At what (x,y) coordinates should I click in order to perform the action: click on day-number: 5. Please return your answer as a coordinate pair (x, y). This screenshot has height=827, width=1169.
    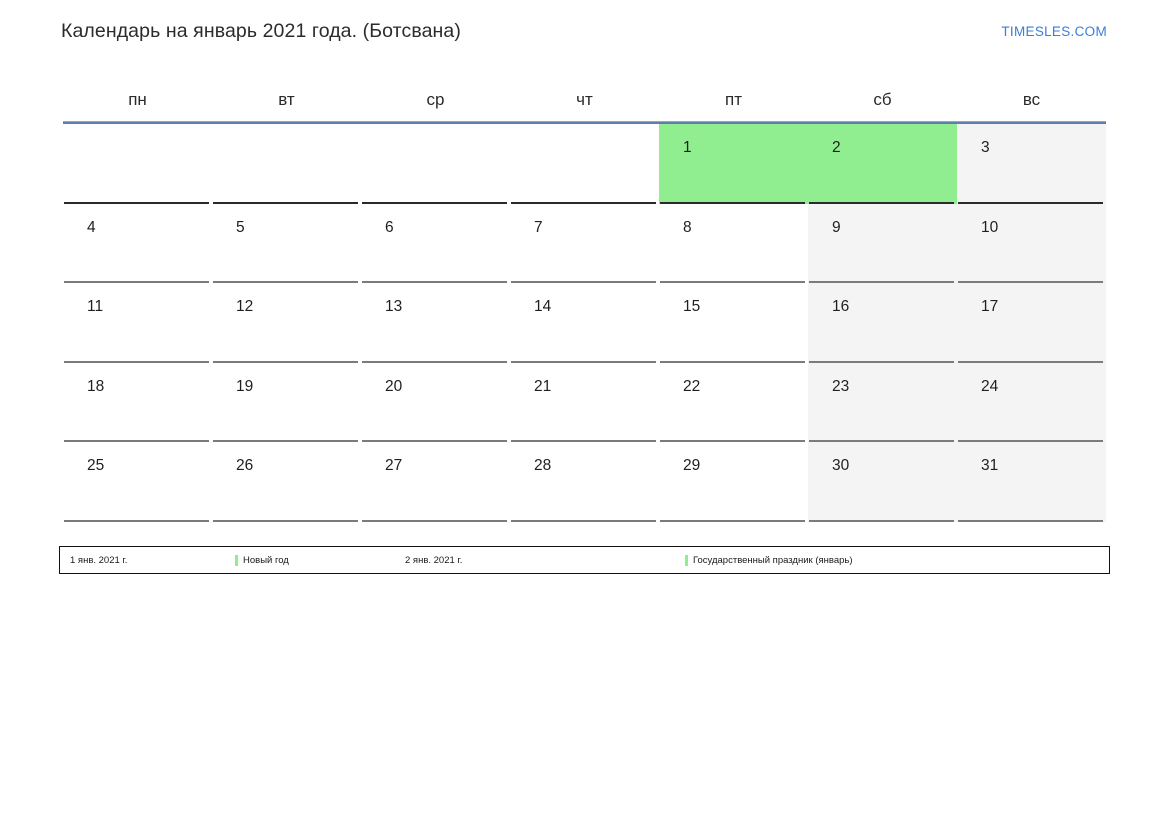
    Looking at the image, I should click on (240, 227).